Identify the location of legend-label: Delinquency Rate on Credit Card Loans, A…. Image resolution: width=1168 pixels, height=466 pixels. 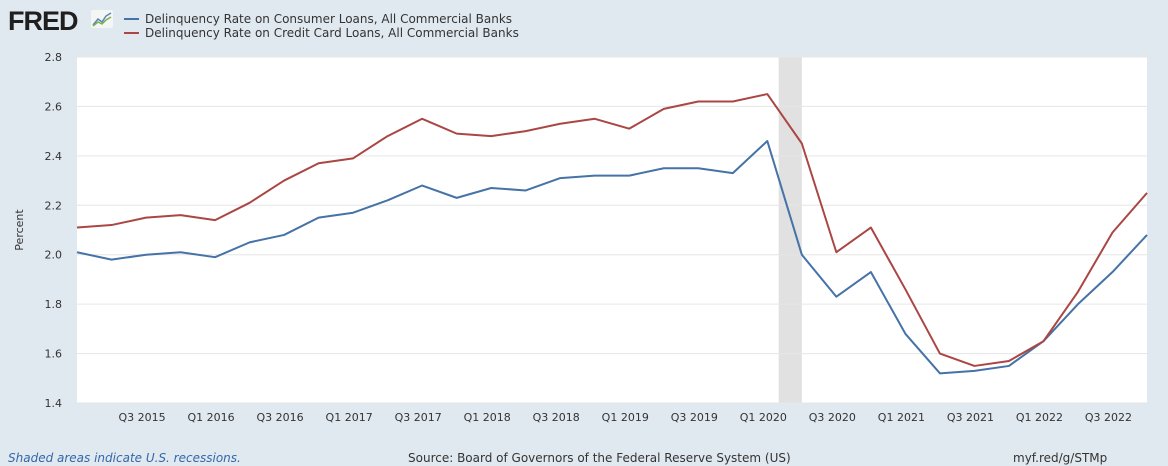
(332, 33).